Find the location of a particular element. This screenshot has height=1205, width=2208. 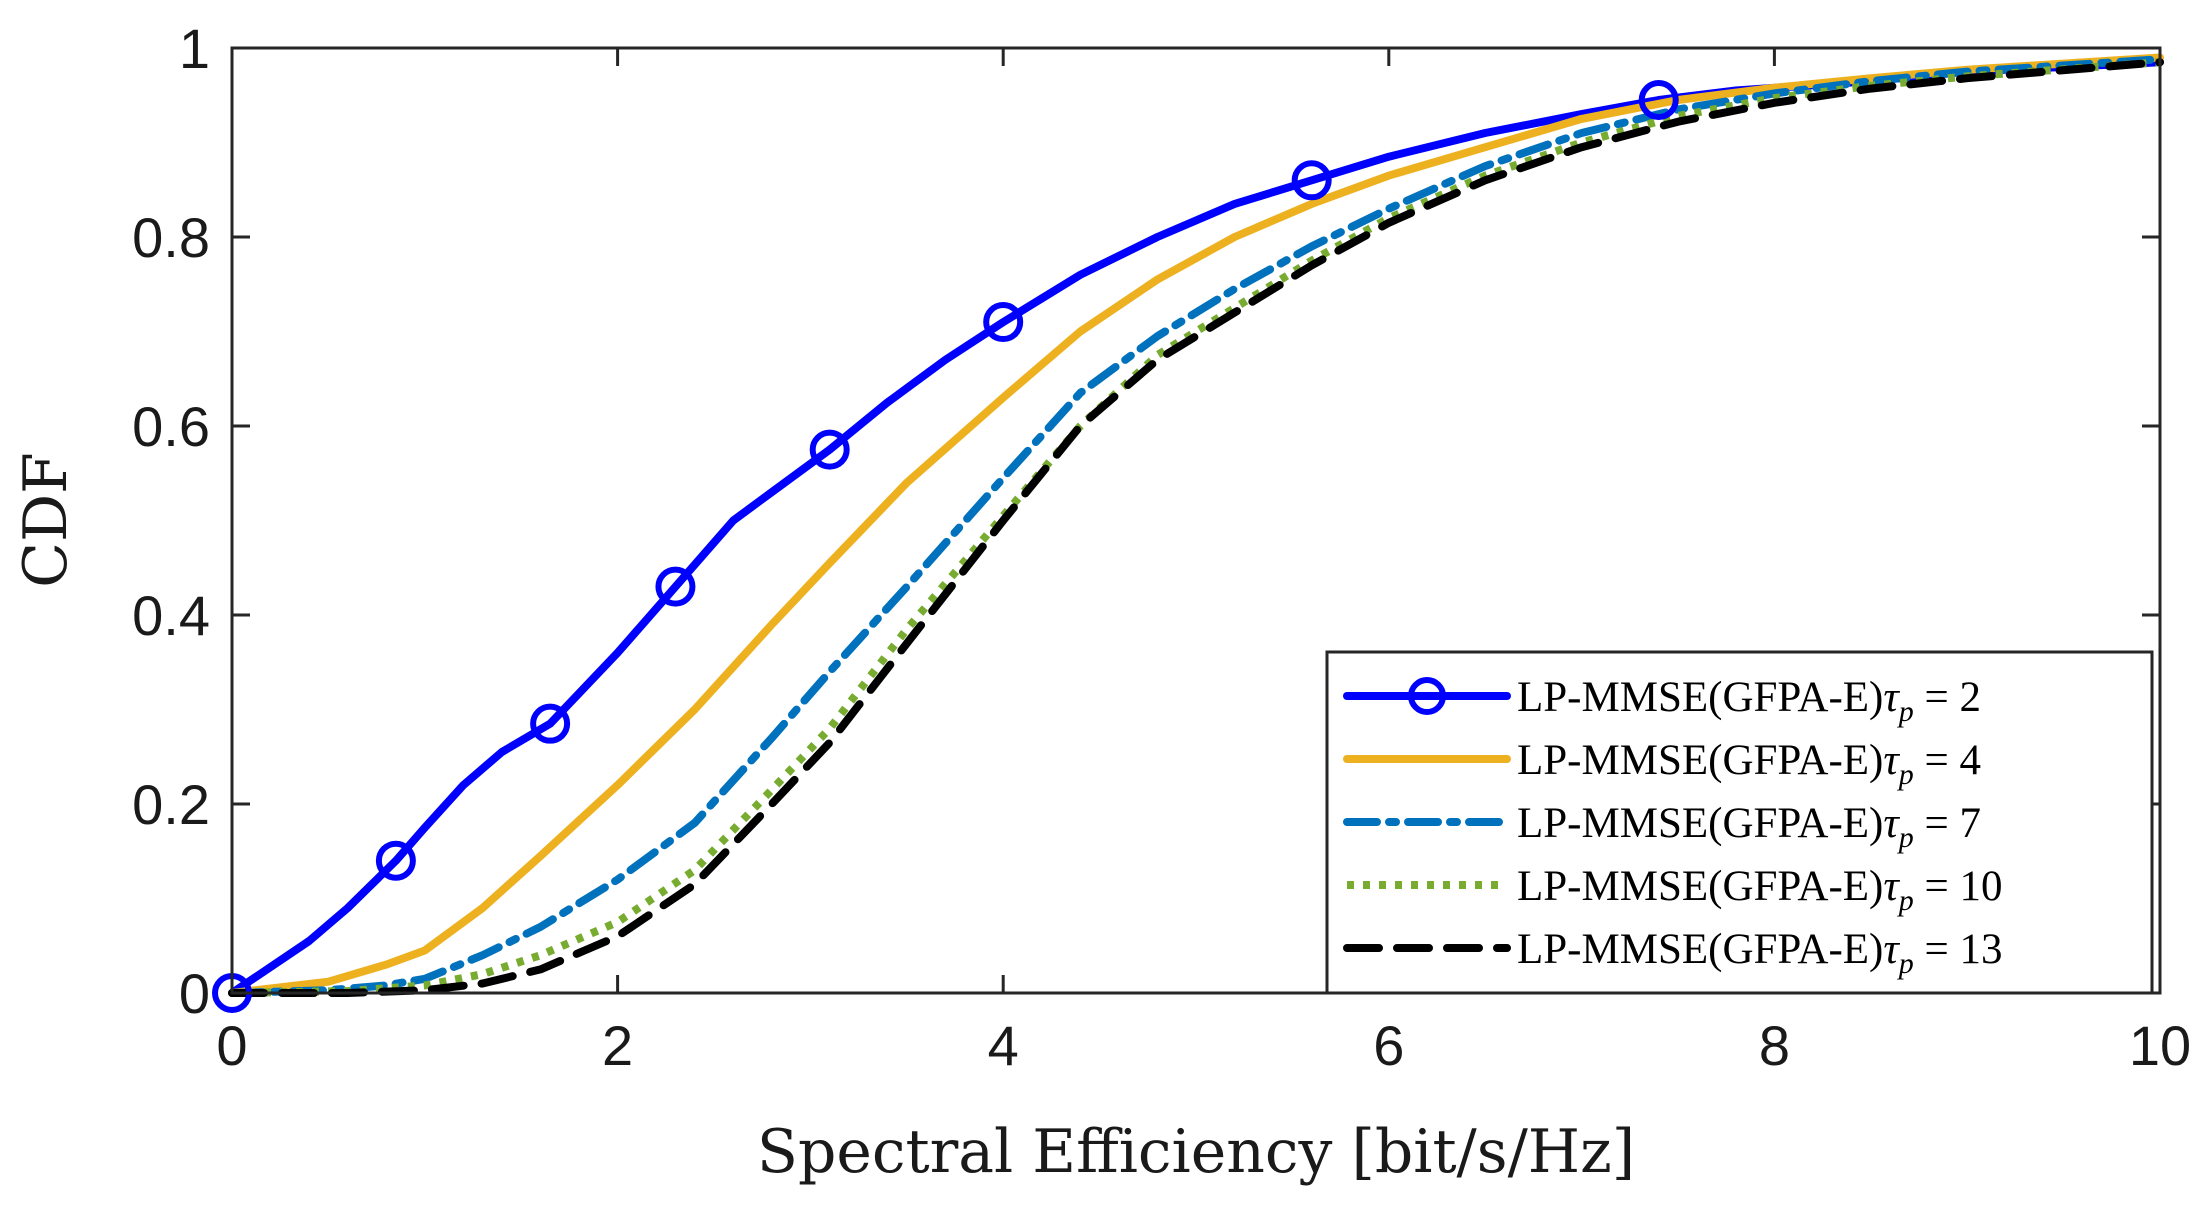

y-tick-label: 1 is located at coordinates (194, 48).